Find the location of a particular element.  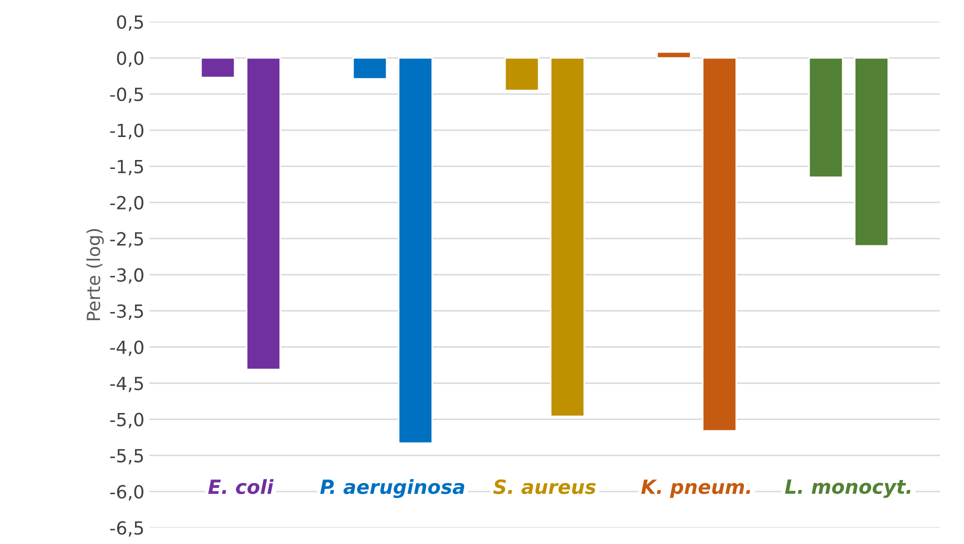

y-tick-label: -4,0 is located at coordinates (127, 348).